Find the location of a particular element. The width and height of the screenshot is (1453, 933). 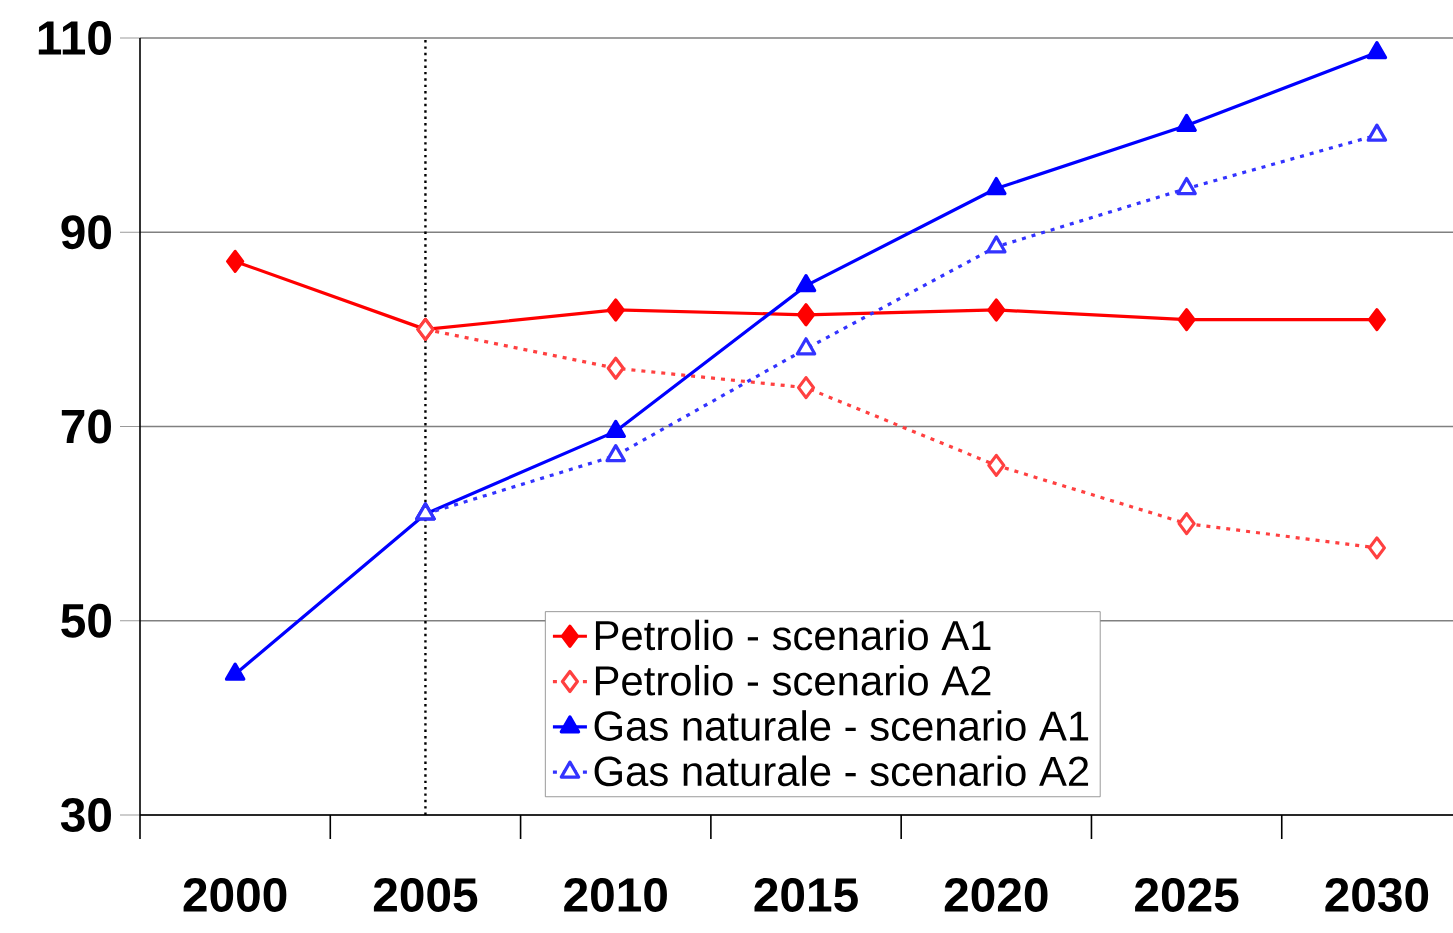

x-tick-label: 2005 is located at coordinates (425, 895).